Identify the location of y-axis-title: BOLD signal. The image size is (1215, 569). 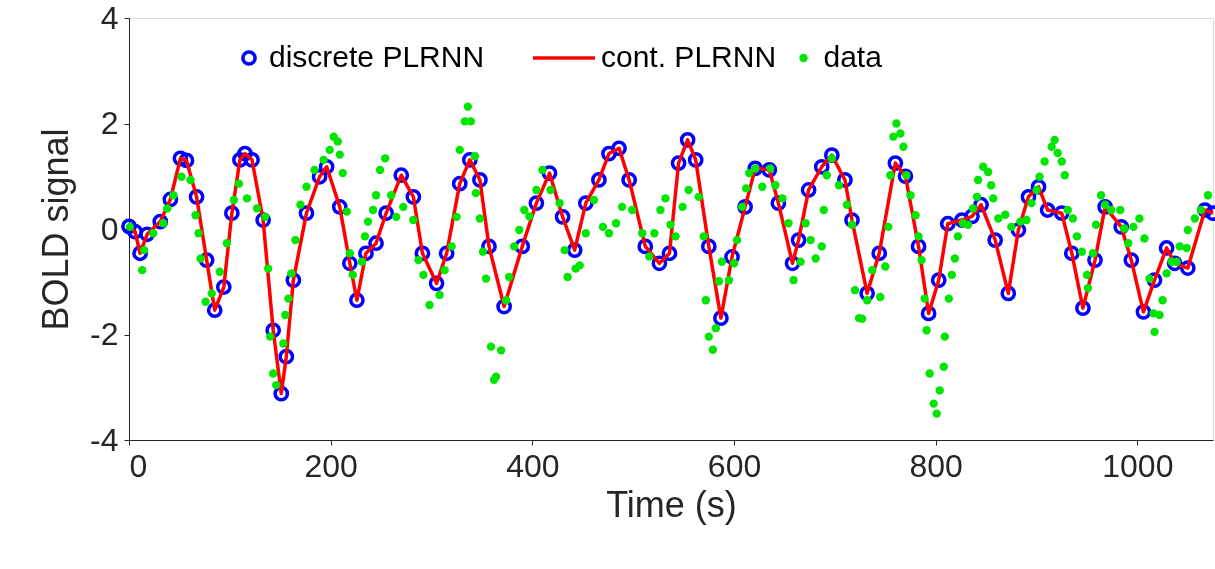
(56, 229).